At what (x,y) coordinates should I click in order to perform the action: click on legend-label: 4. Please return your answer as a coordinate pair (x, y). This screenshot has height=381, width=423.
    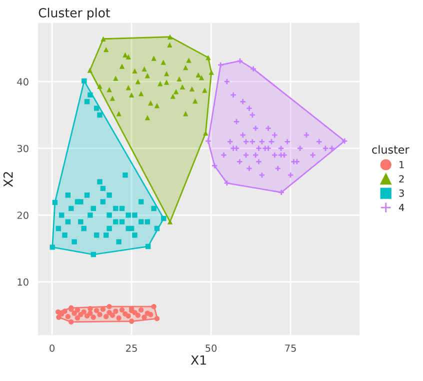
    Looking at the image, I should click on (401, 207).